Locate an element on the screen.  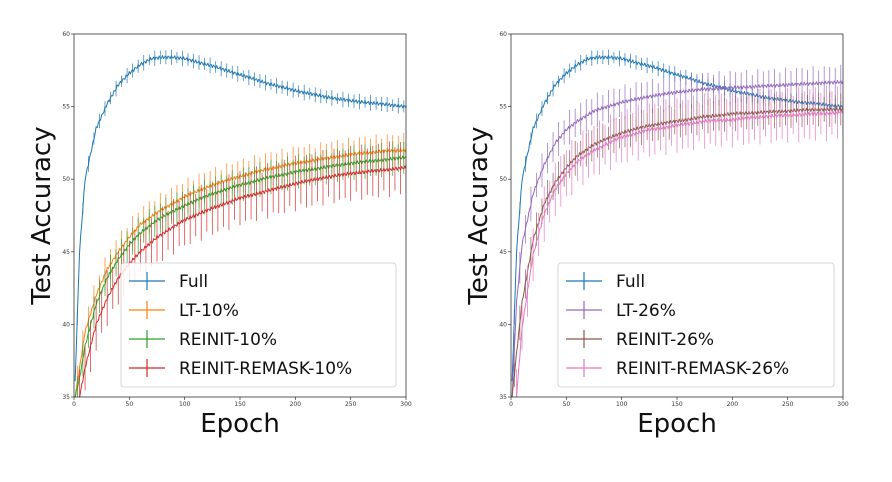
legend-label: REINIT-26% is located at coordinates (665, 340).